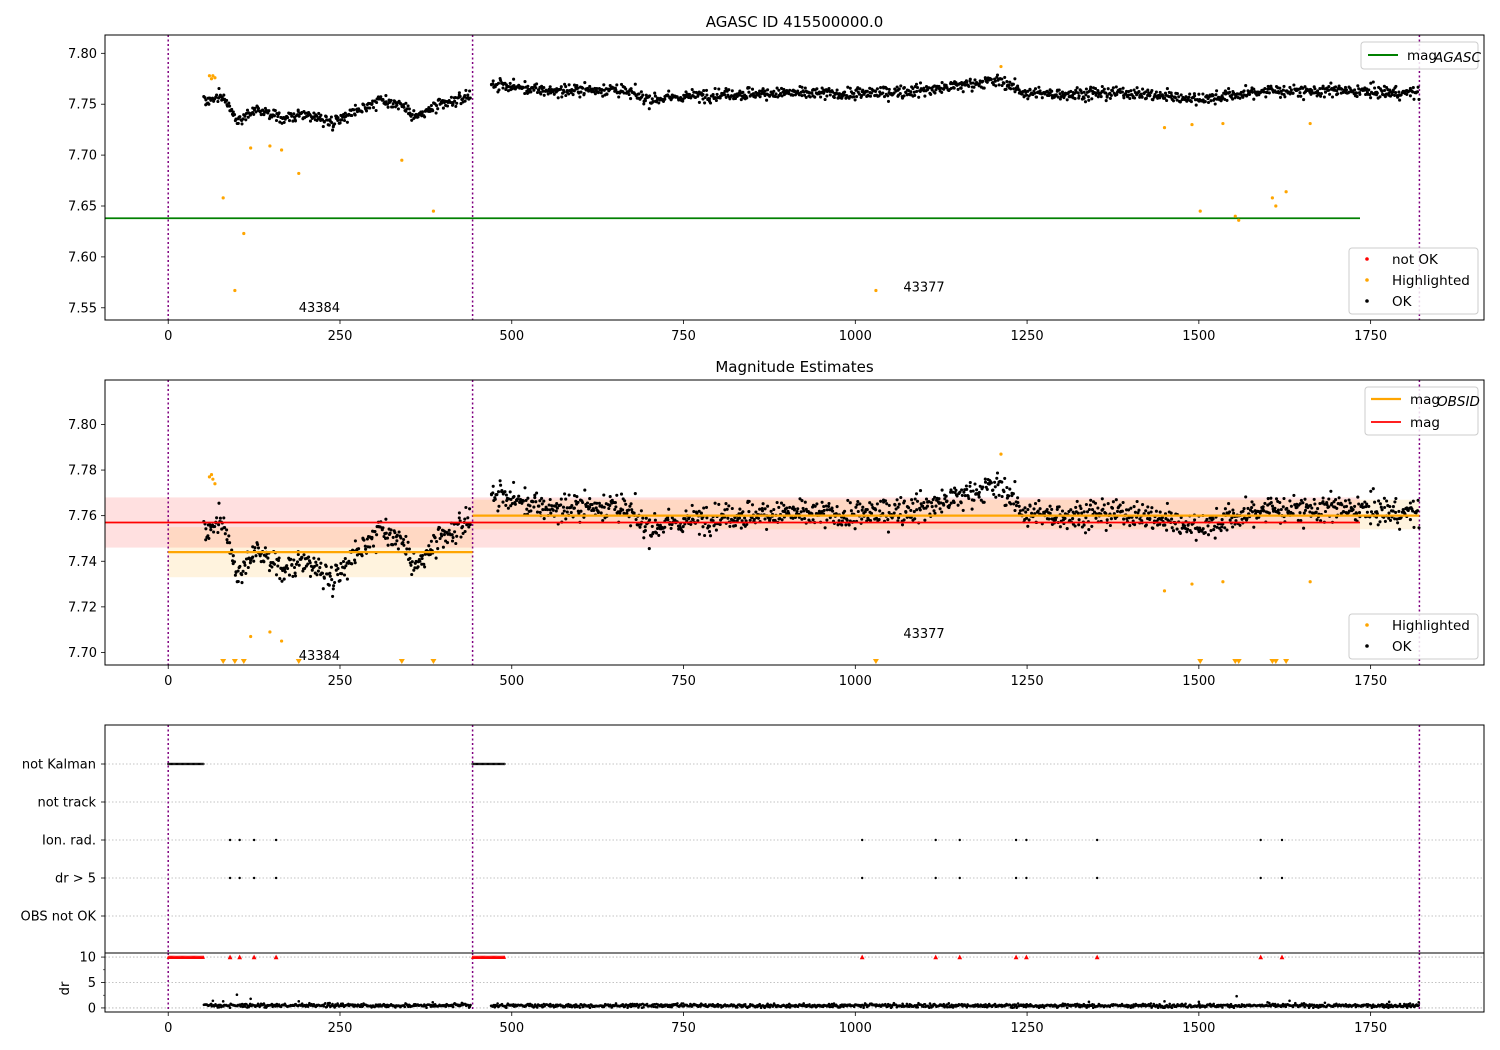 Image resolution: width=1500 pixels, height=1050 pixels. Describe the element at coordinates (923, 634) in the screenshot. I see `obsid-label: 43377` at that location.